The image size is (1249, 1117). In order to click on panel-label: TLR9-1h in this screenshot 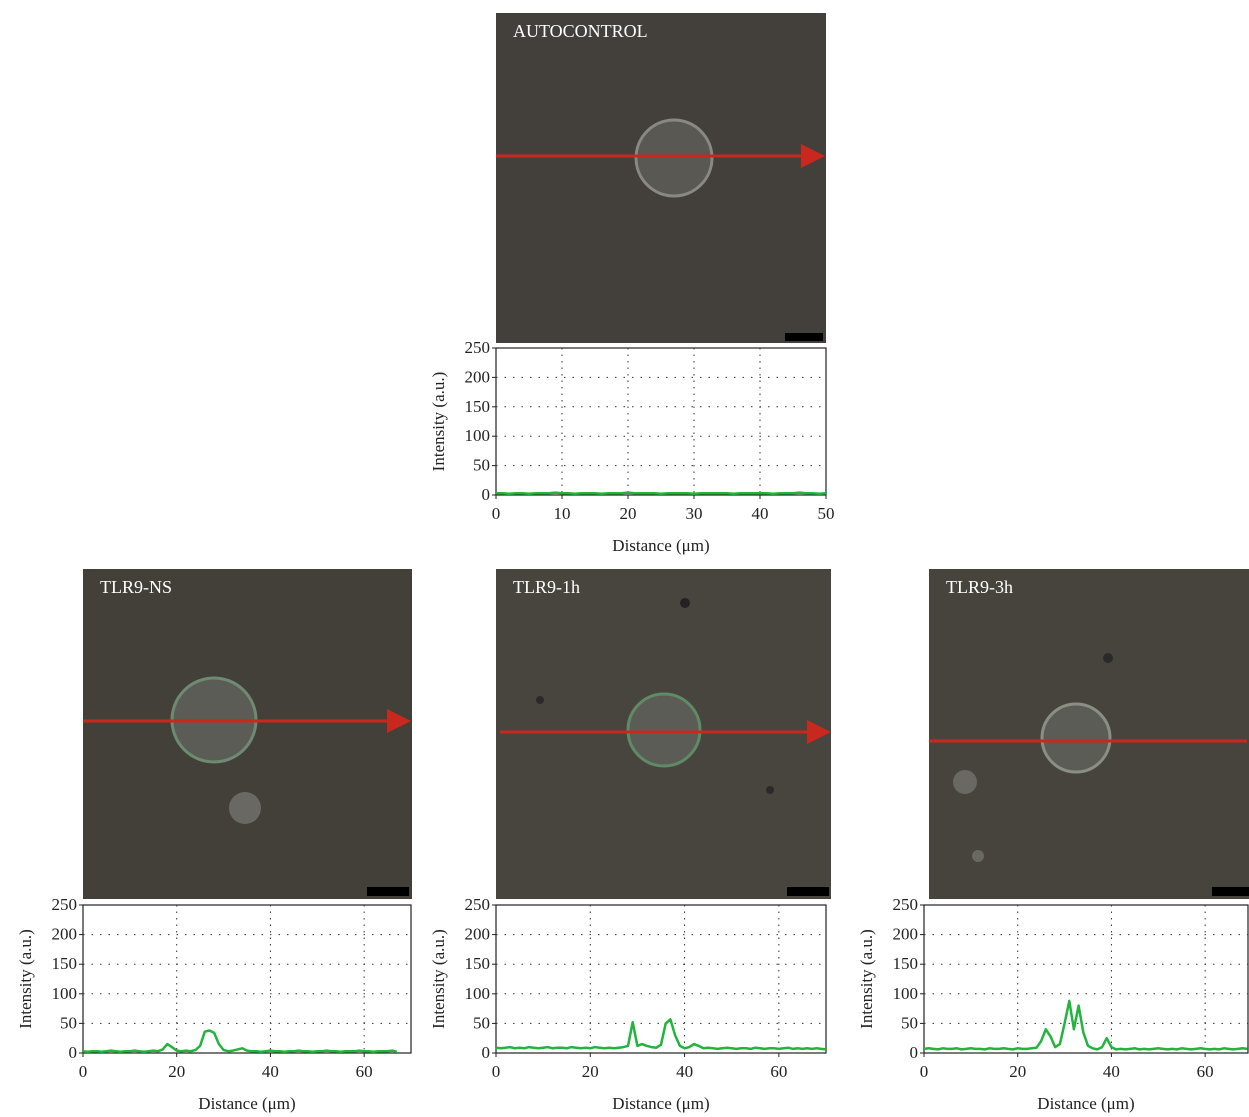, I will do `click(546, 587)`.